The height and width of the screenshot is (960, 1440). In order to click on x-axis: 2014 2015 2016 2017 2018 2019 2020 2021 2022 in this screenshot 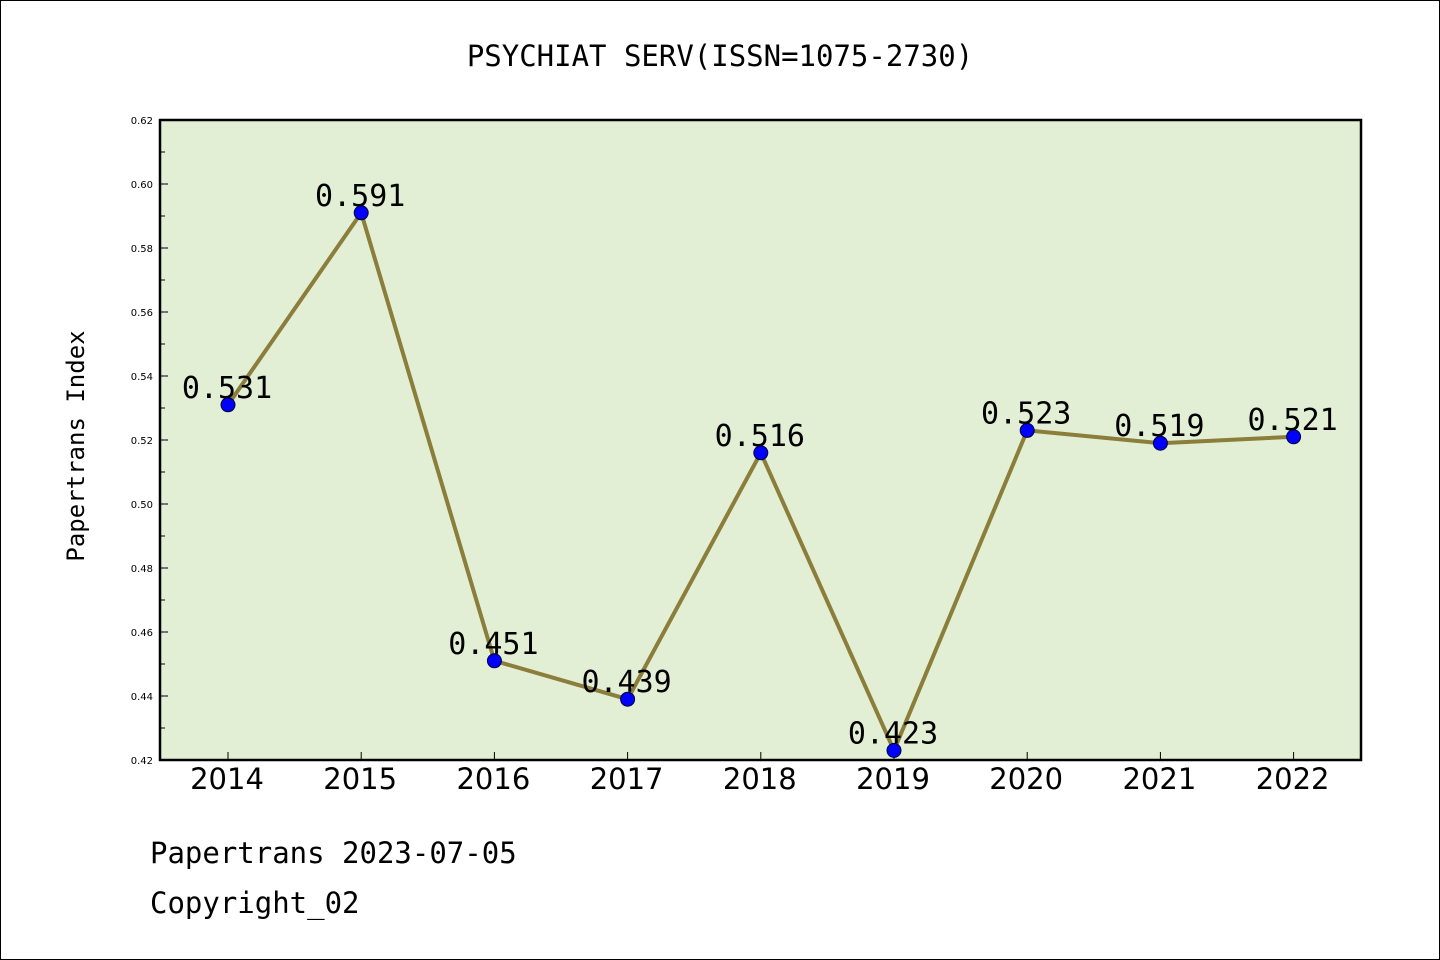, I will do `click(760, 774)`.